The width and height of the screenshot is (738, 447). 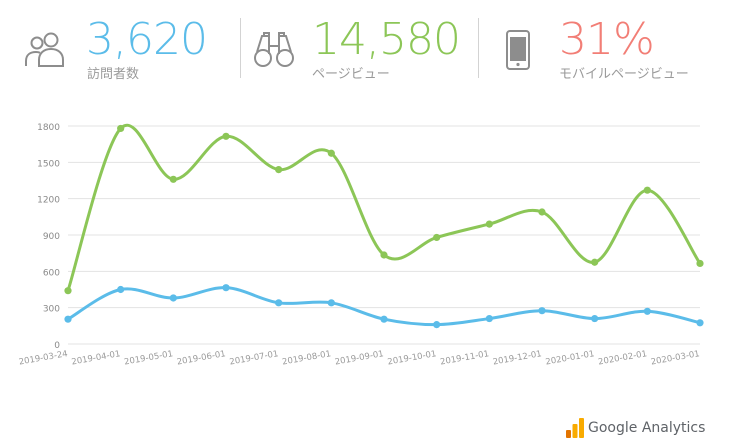 I want to click on x-tick-label: 2019-12-01, so click(x=517, y=358).